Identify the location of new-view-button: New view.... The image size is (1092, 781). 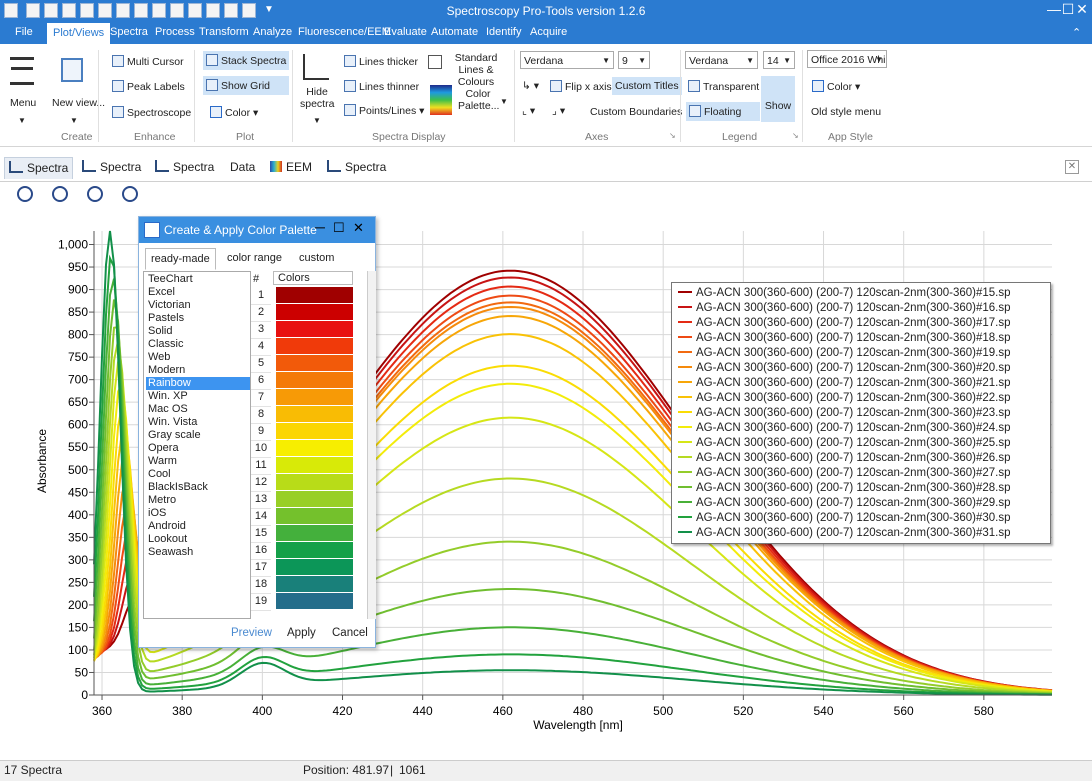
(79, 103).